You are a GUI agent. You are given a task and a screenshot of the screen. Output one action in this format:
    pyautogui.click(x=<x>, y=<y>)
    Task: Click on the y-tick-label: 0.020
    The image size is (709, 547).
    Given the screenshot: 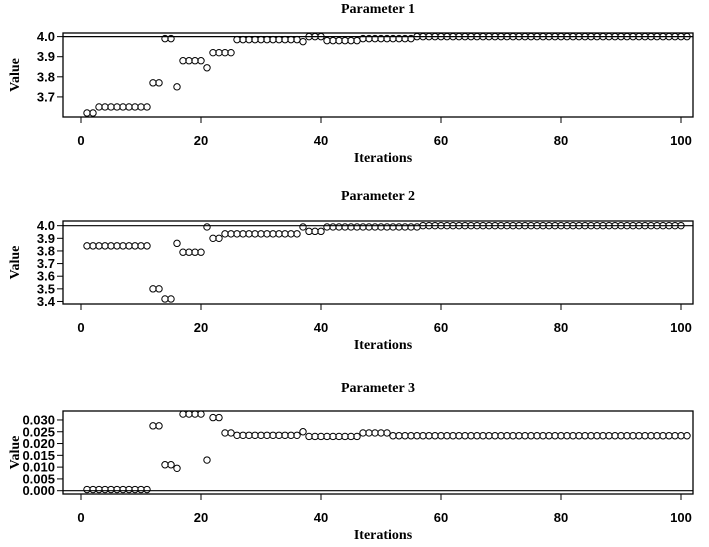 What is the action you would take?
    pyautogui.click(x=38, y=443)
    